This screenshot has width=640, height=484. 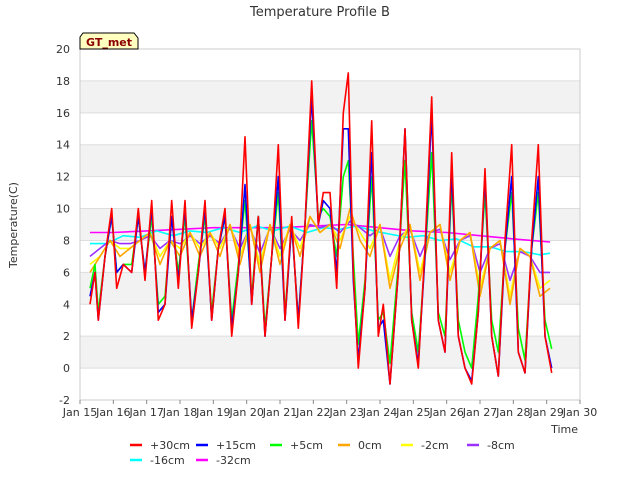 I want to click on legend-item: 0cm, so click(x=360, y=445).